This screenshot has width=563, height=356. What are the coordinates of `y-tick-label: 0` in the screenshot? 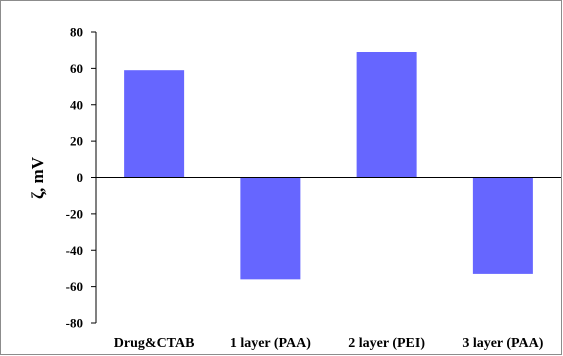 It's located at (80, 177).